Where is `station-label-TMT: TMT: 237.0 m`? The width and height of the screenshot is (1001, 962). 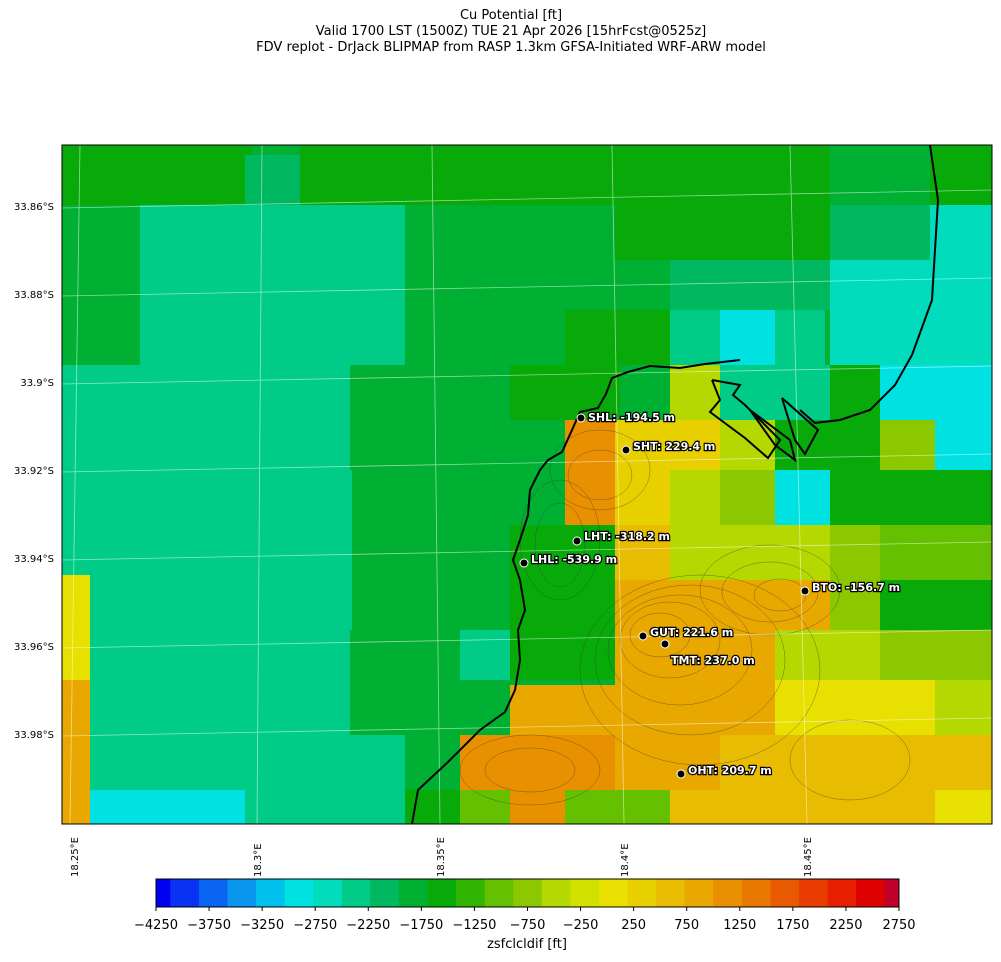
station-label-TMT: TMT: 237.0 m is located at coordinates (713, 660).